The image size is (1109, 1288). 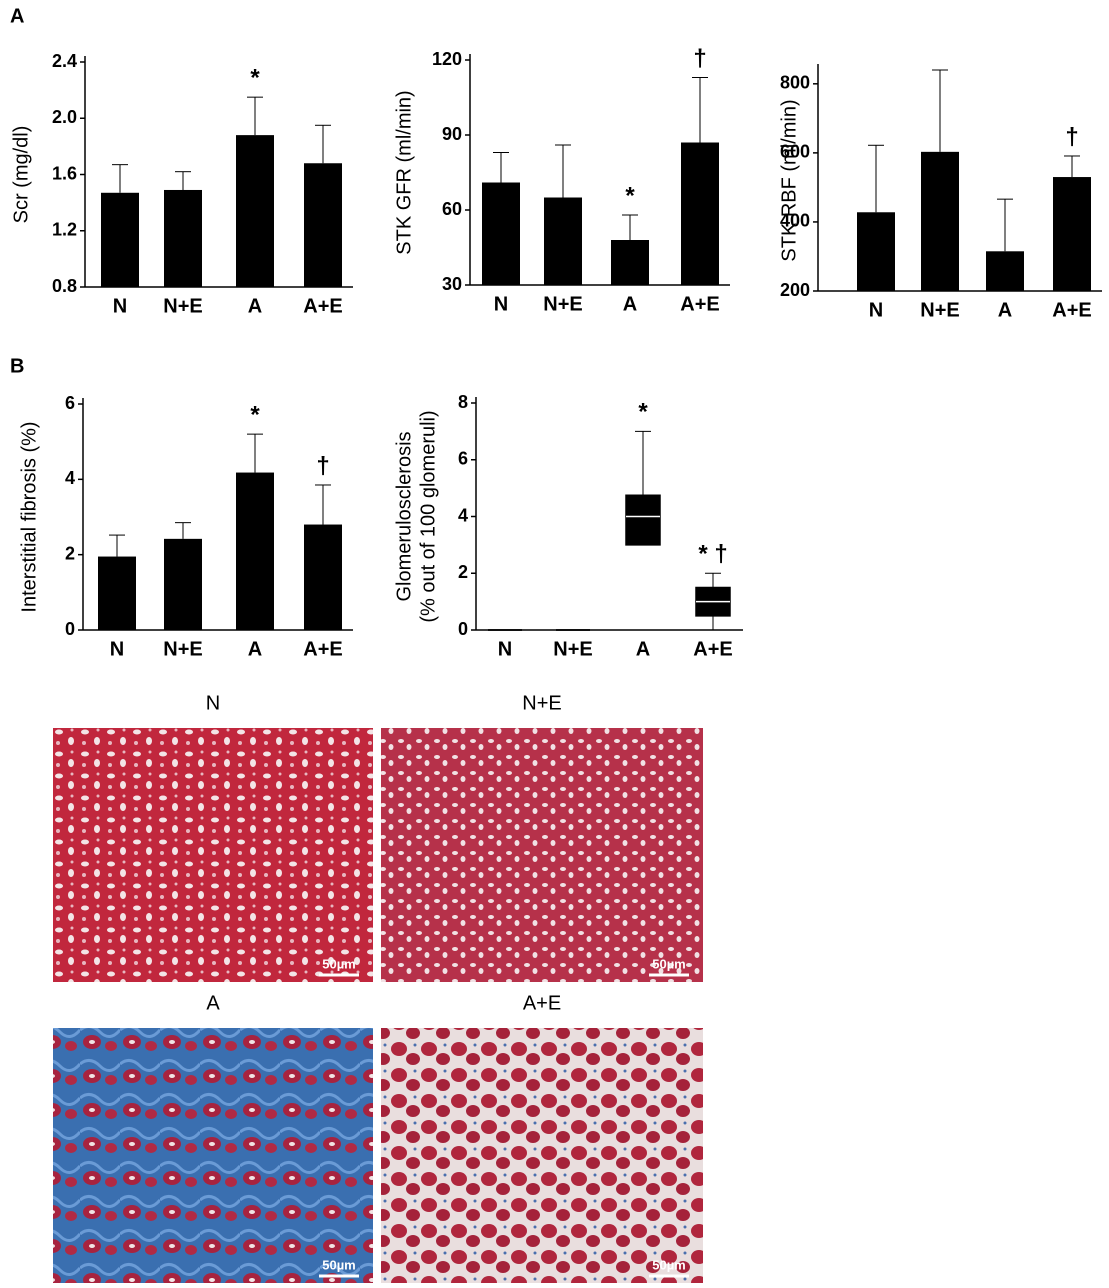 What do you see at coordinates (795, 83) in the screenshot?
I see `y-tick-label: 800` at bounding box center [795, 83].